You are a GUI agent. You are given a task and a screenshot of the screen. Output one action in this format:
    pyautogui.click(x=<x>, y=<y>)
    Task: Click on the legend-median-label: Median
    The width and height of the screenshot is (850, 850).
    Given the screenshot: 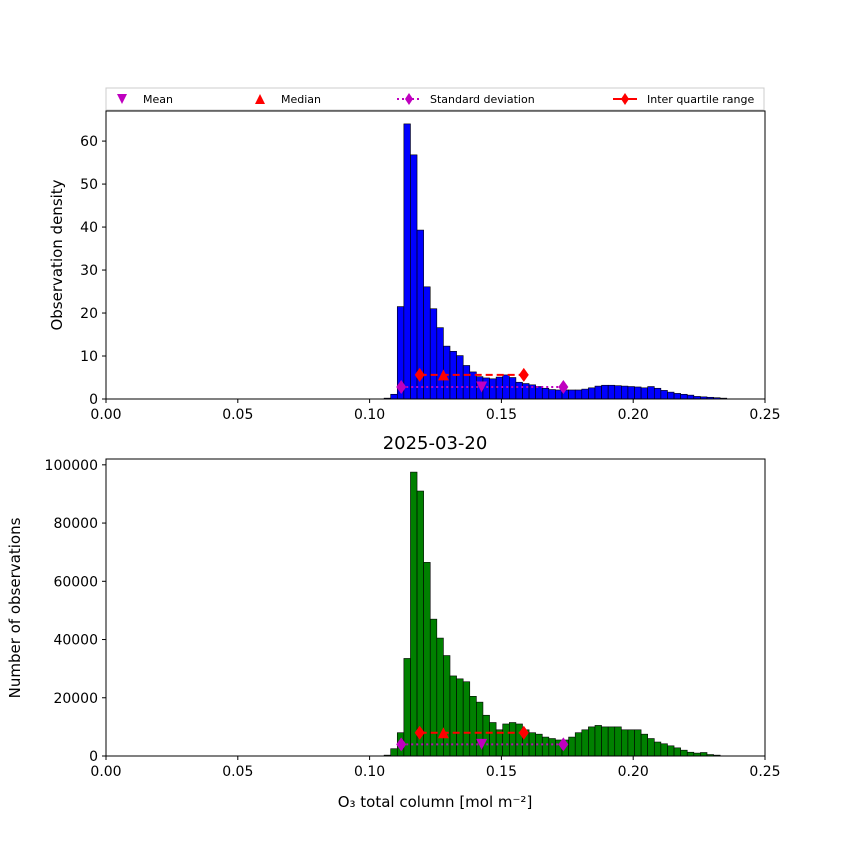 What is the action you would take?
    pyautogui.click(x=301, y=99)
    